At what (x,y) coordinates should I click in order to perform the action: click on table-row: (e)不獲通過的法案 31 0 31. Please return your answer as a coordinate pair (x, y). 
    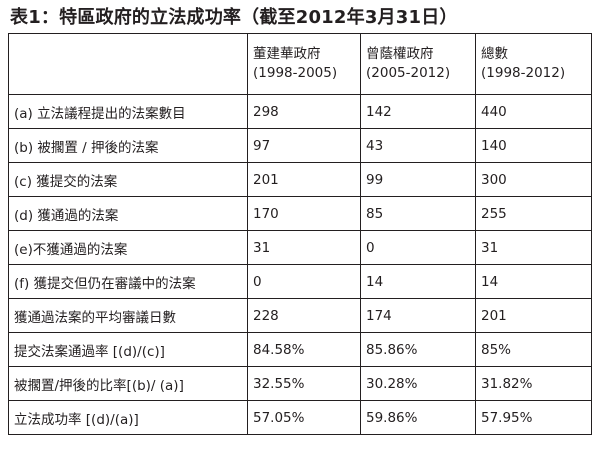
    Looking at the image, I should click on (300, 247).